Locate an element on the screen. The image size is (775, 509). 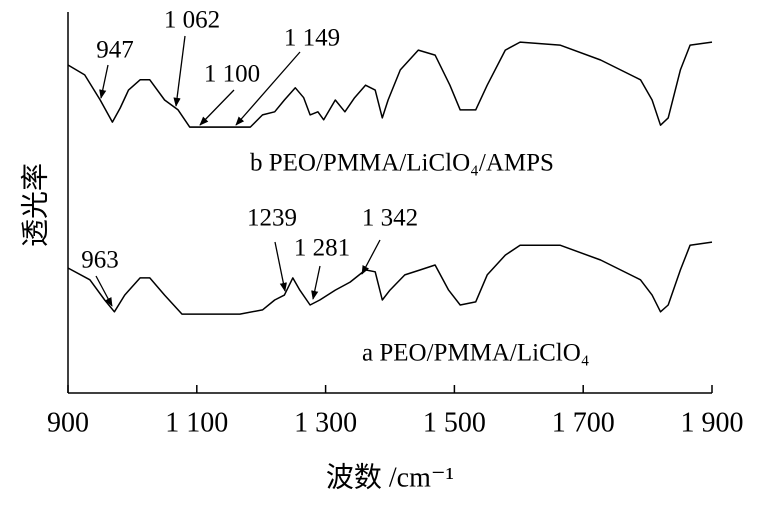
peak-annotation: 1 100 is located at coordinates (232, 74).